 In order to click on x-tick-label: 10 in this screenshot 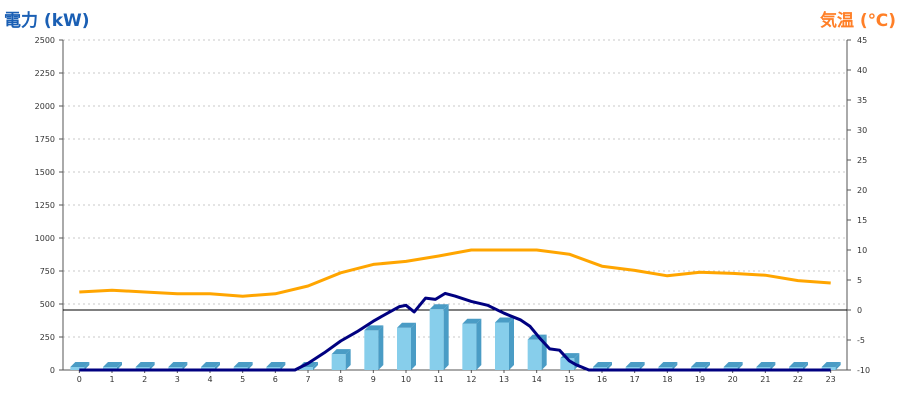, I will do `click(406, 379)`.